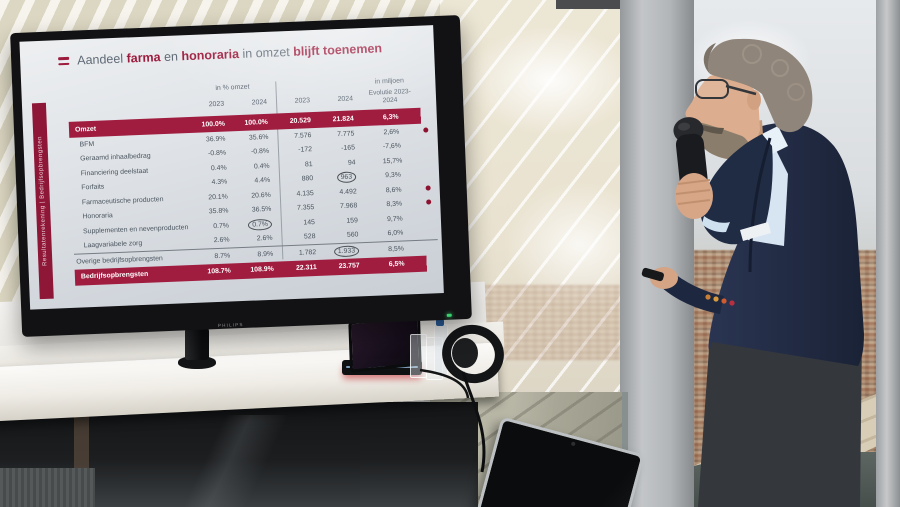 This screenshot has height=507, width=900. I want to click on circled-value: 1.933, so click(346, 251).